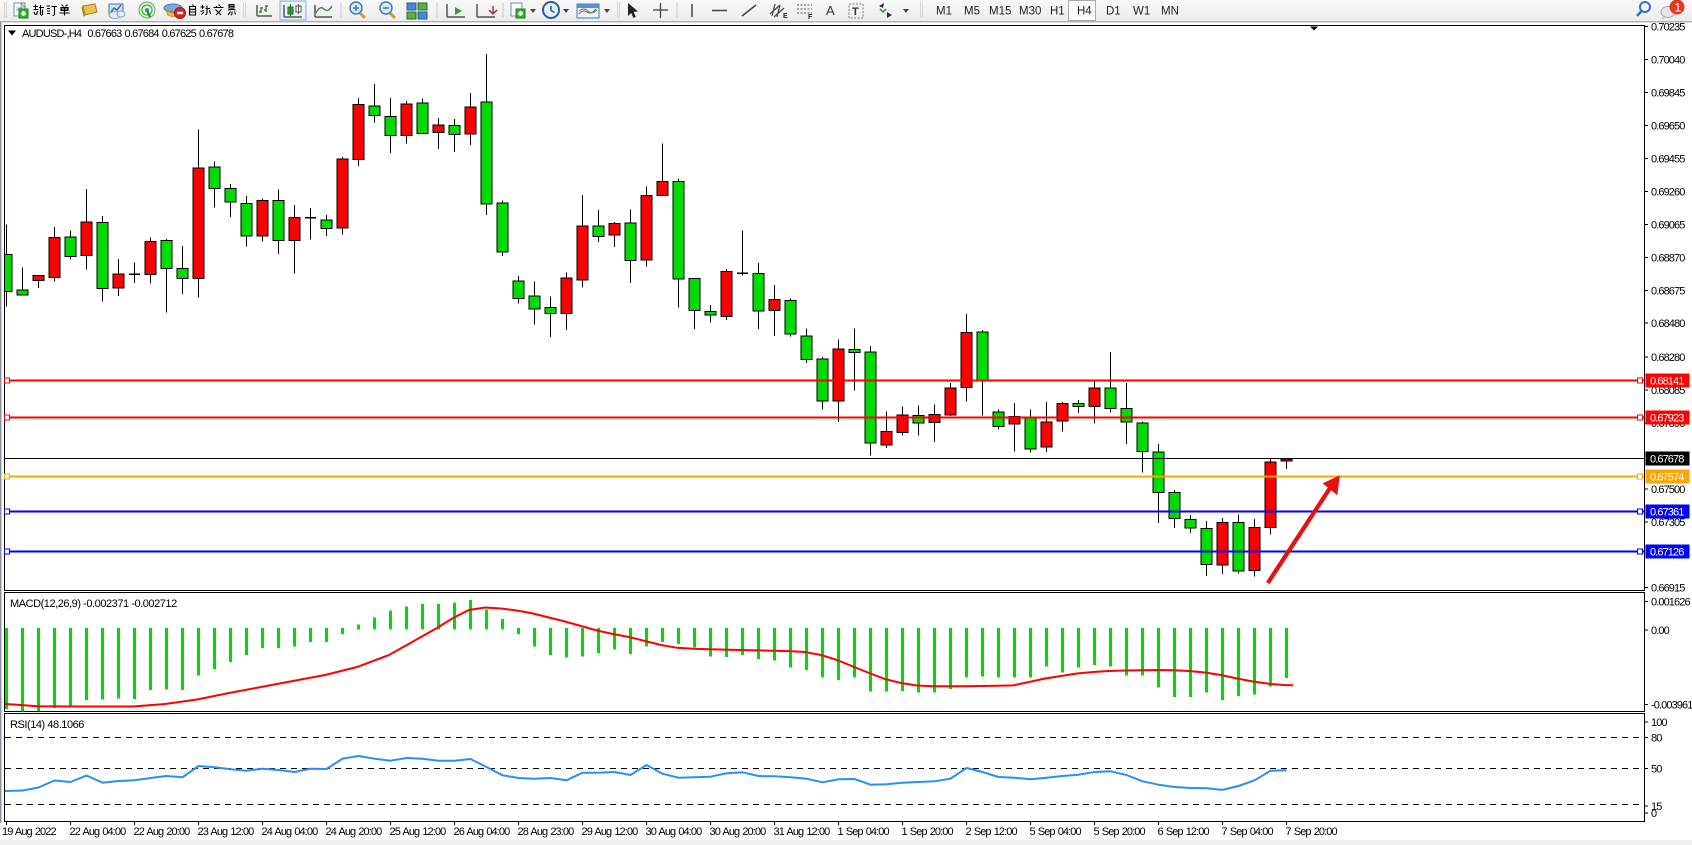  What do you see at coordinates (162, 832) in the screenshot?
I see `svg-text: 22 Aug 20:00` at bounding box center [162, 832].